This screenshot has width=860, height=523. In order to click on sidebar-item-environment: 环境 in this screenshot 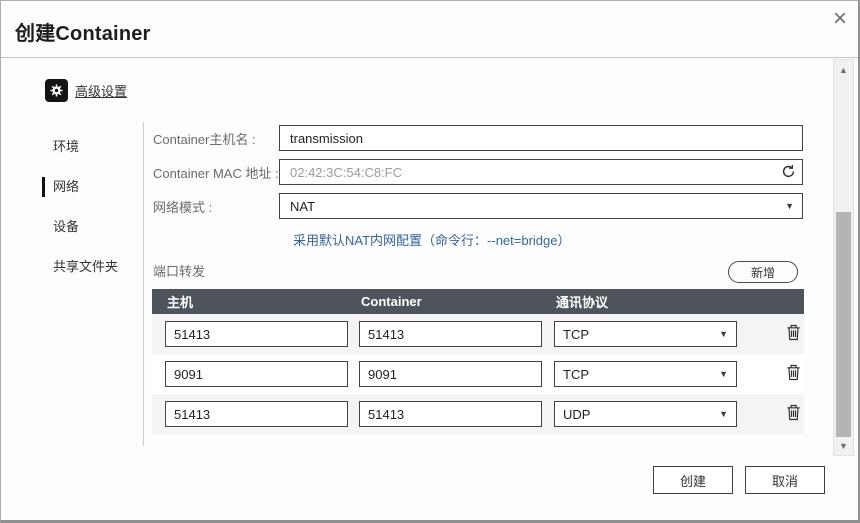, I will do `click(72, 147)`.